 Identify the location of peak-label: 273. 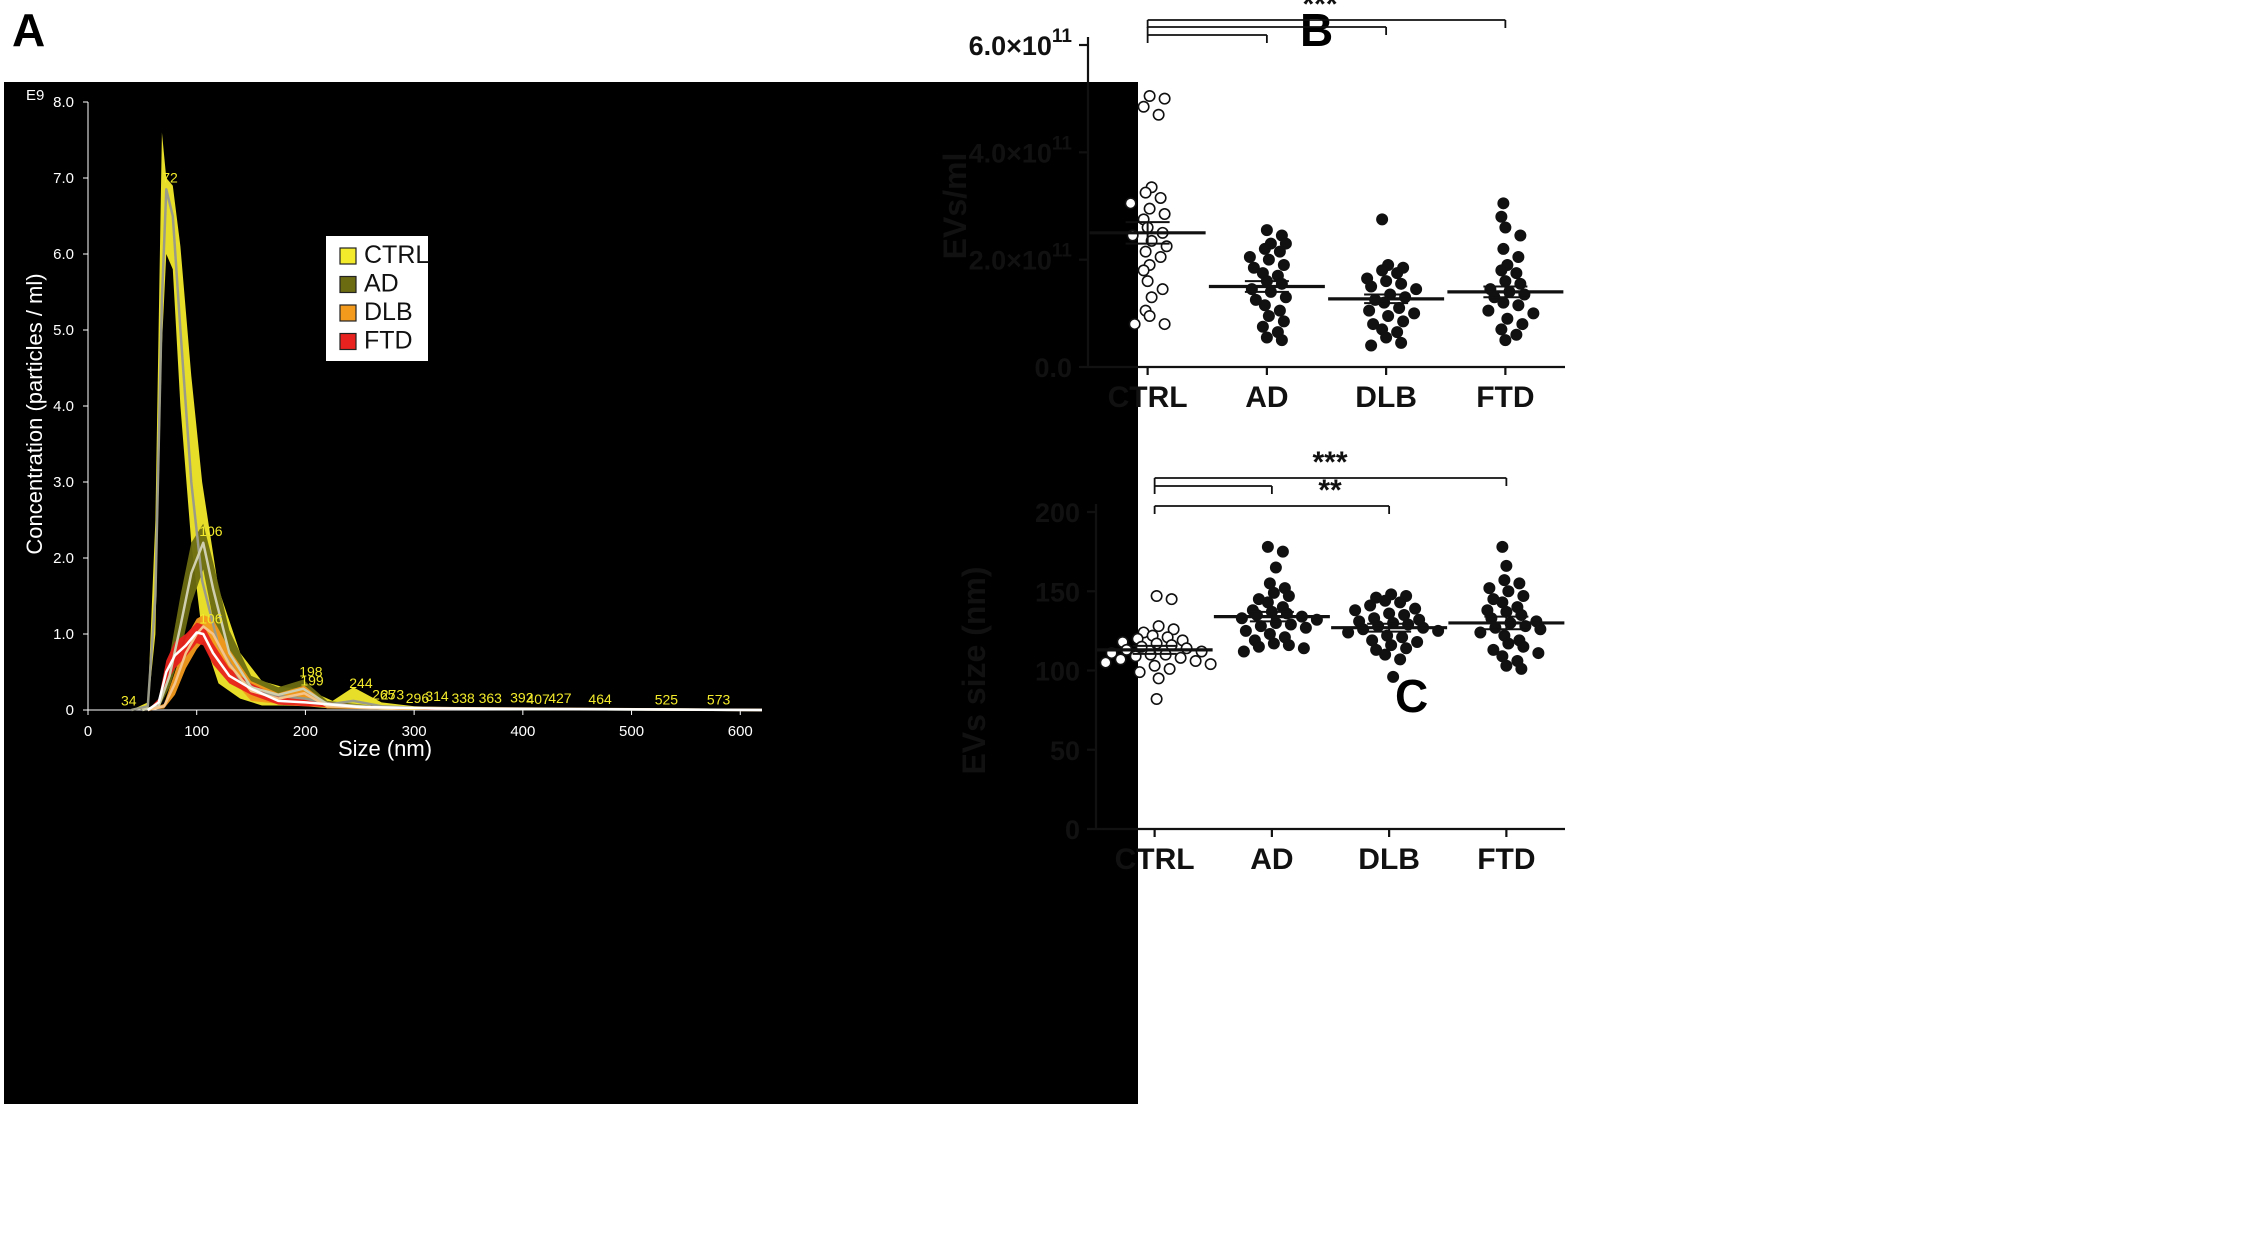
(393, 694).